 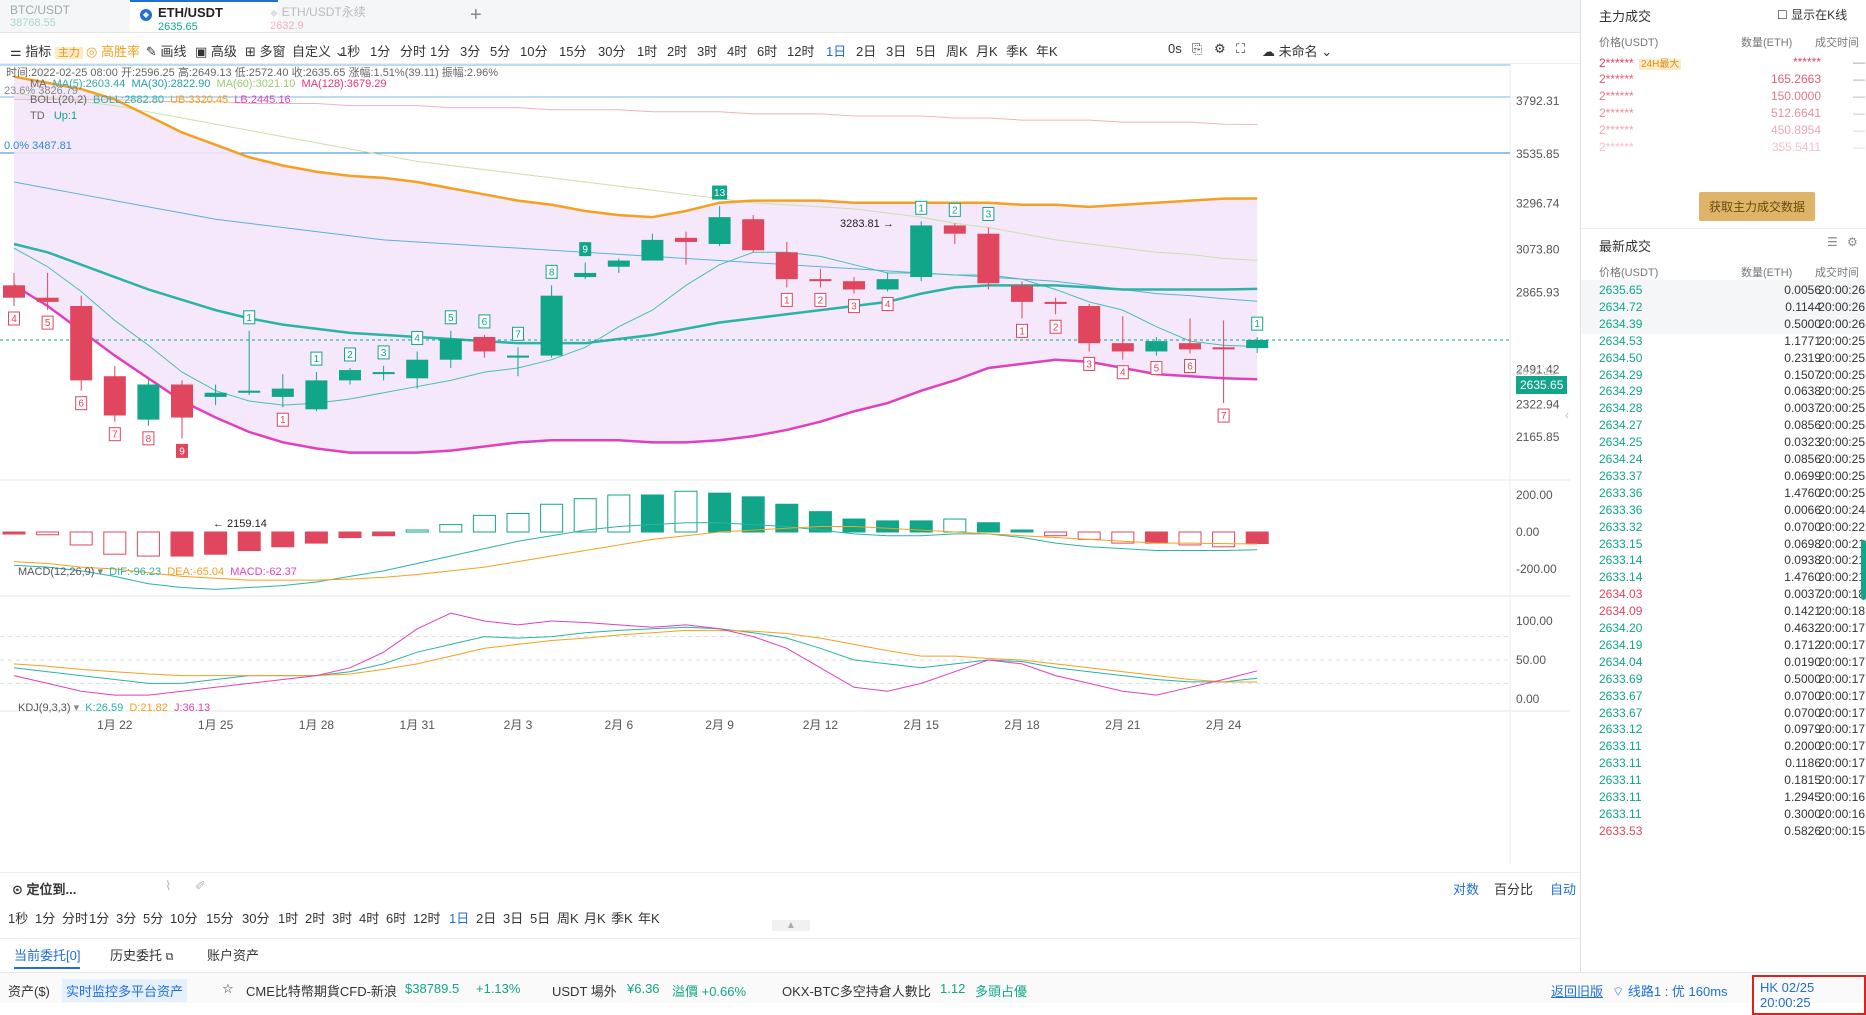 I want to click on indicators-button: ⚌ 指标 主力, so click(x=46, y=50).